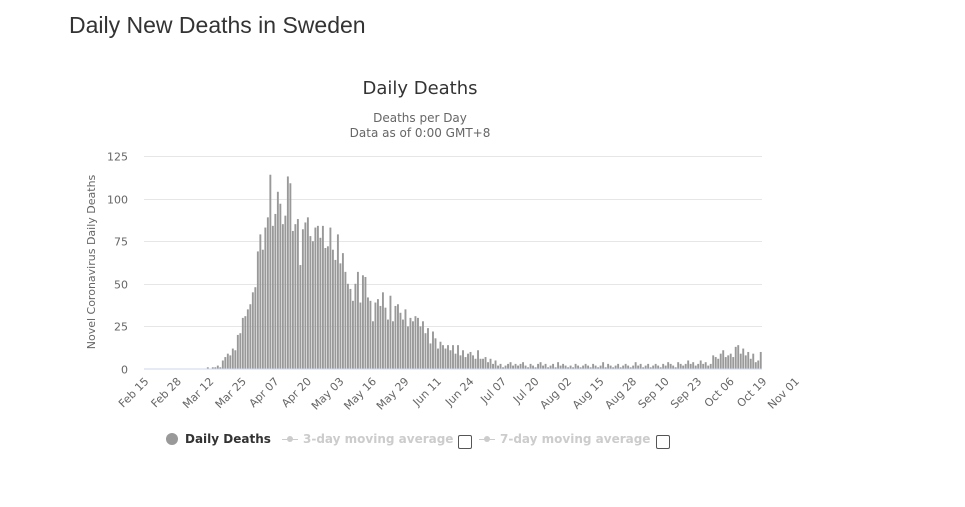 Image resolution: width=965 pixels, height=507 pixels. What do you see at coordinates (367, 439) in the screenshot?
I see `legend-item-3-day-moving-average: 3-day moving average` at bounding box center [367, 439].